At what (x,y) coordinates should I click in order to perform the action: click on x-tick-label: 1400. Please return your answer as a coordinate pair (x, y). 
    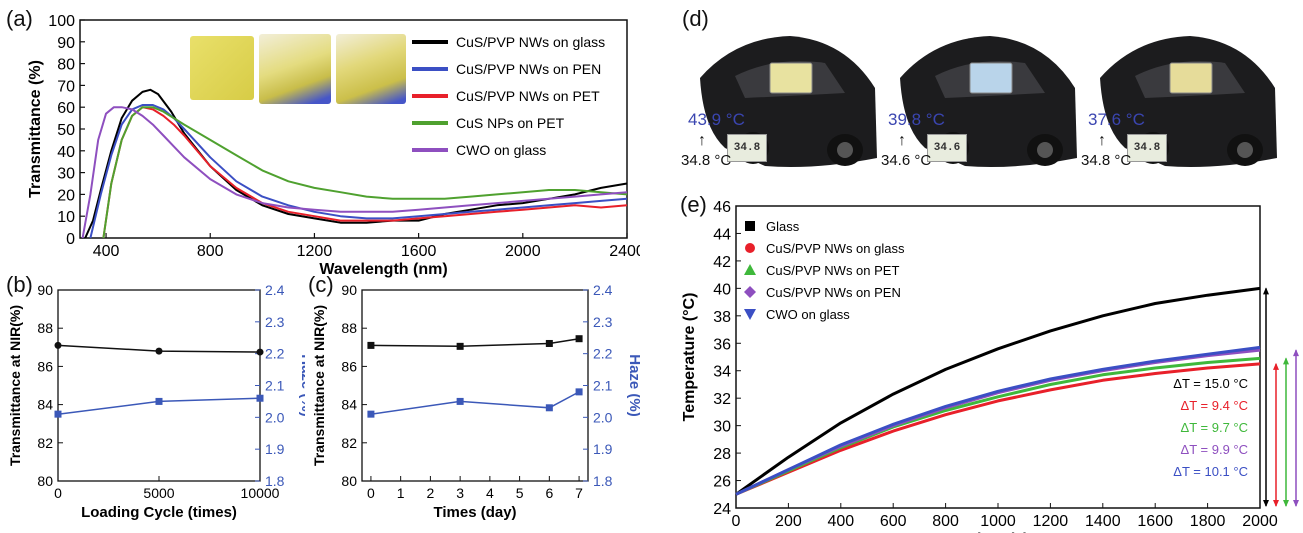
    Looking at the image, I should click on (1103, 521).